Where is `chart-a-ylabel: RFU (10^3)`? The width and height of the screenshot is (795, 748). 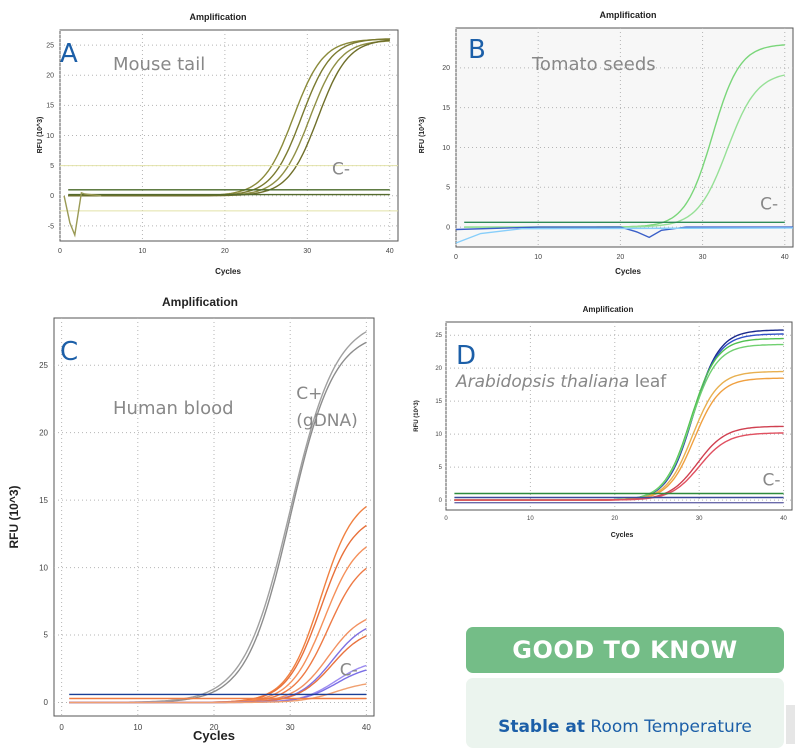 chart-a-ylabel: RFU (10^3) is located at coordinates (40, 135).